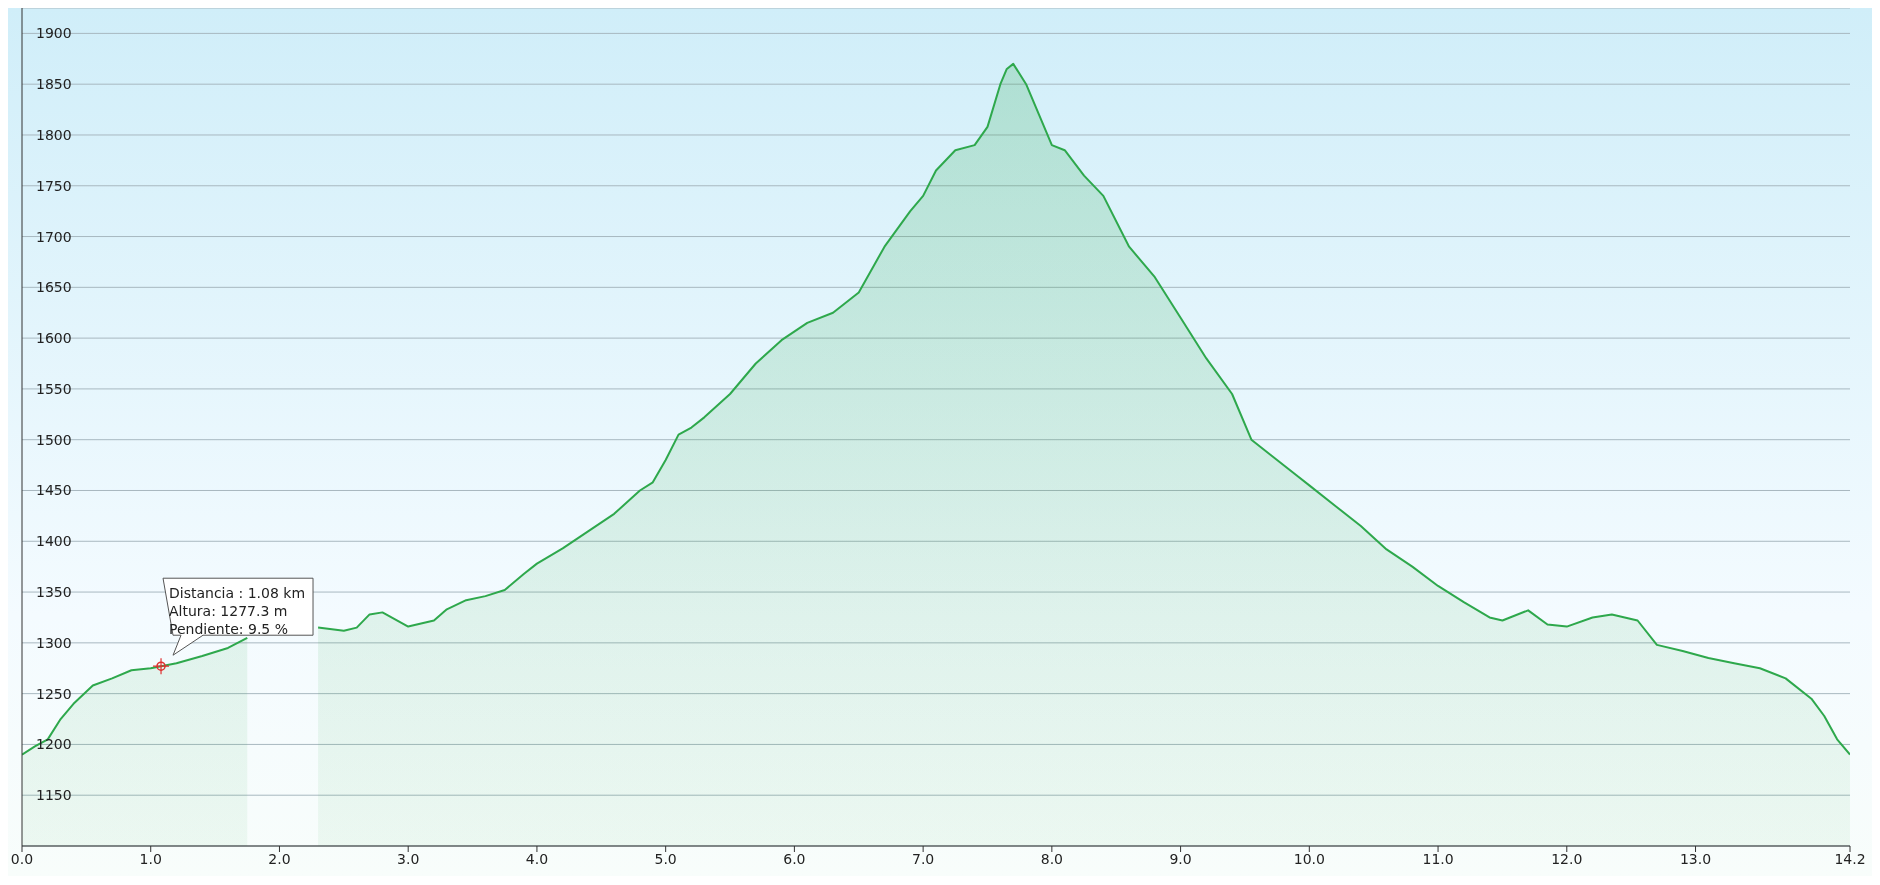 This screenshot has height=885, width=1880. I want to click on x-tick-label: 0.0, so click(22, 858).